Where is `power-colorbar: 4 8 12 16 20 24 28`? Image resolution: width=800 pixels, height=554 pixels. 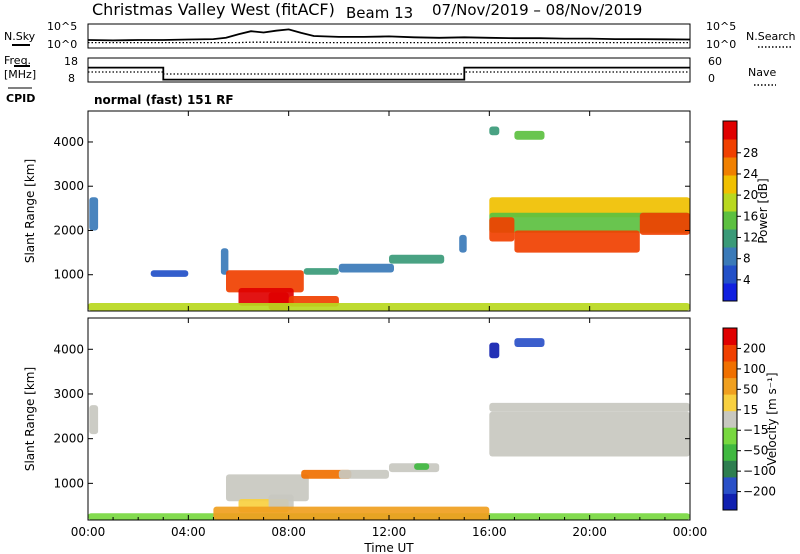
power-colorbar: 4 8 12 16 20 24 28 is located at coordinates (740, 211).